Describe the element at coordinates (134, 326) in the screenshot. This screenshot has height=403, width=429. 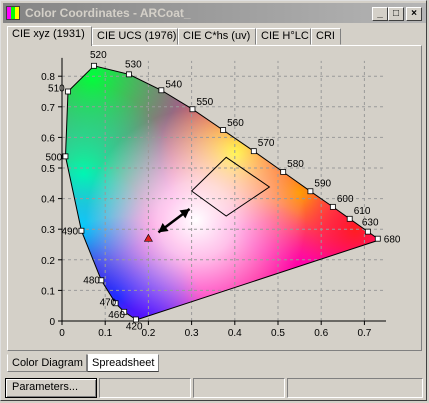
I see `wavelength-label: 420` at that location.